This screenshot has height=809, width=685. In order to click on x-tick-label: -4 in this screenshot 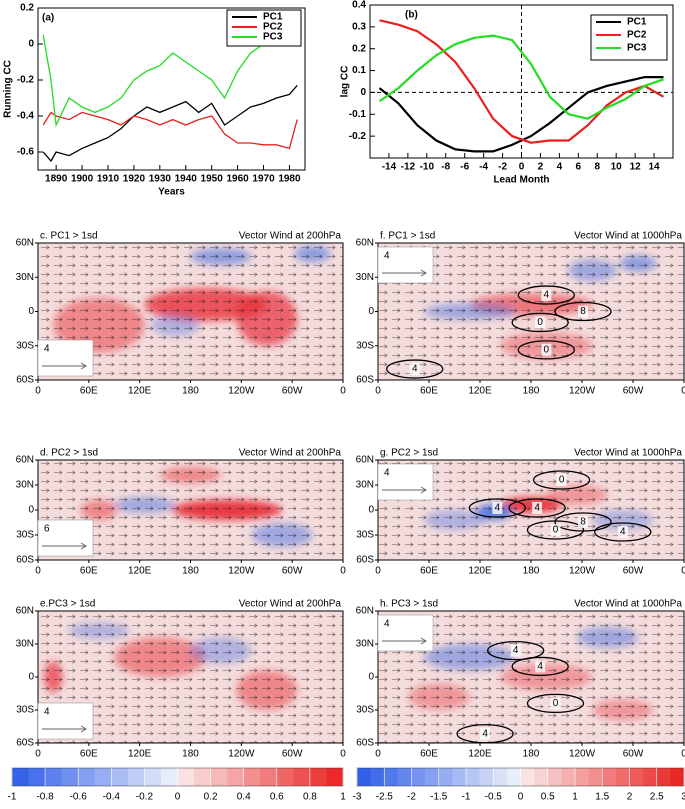, I will do `click(483, 167)`.